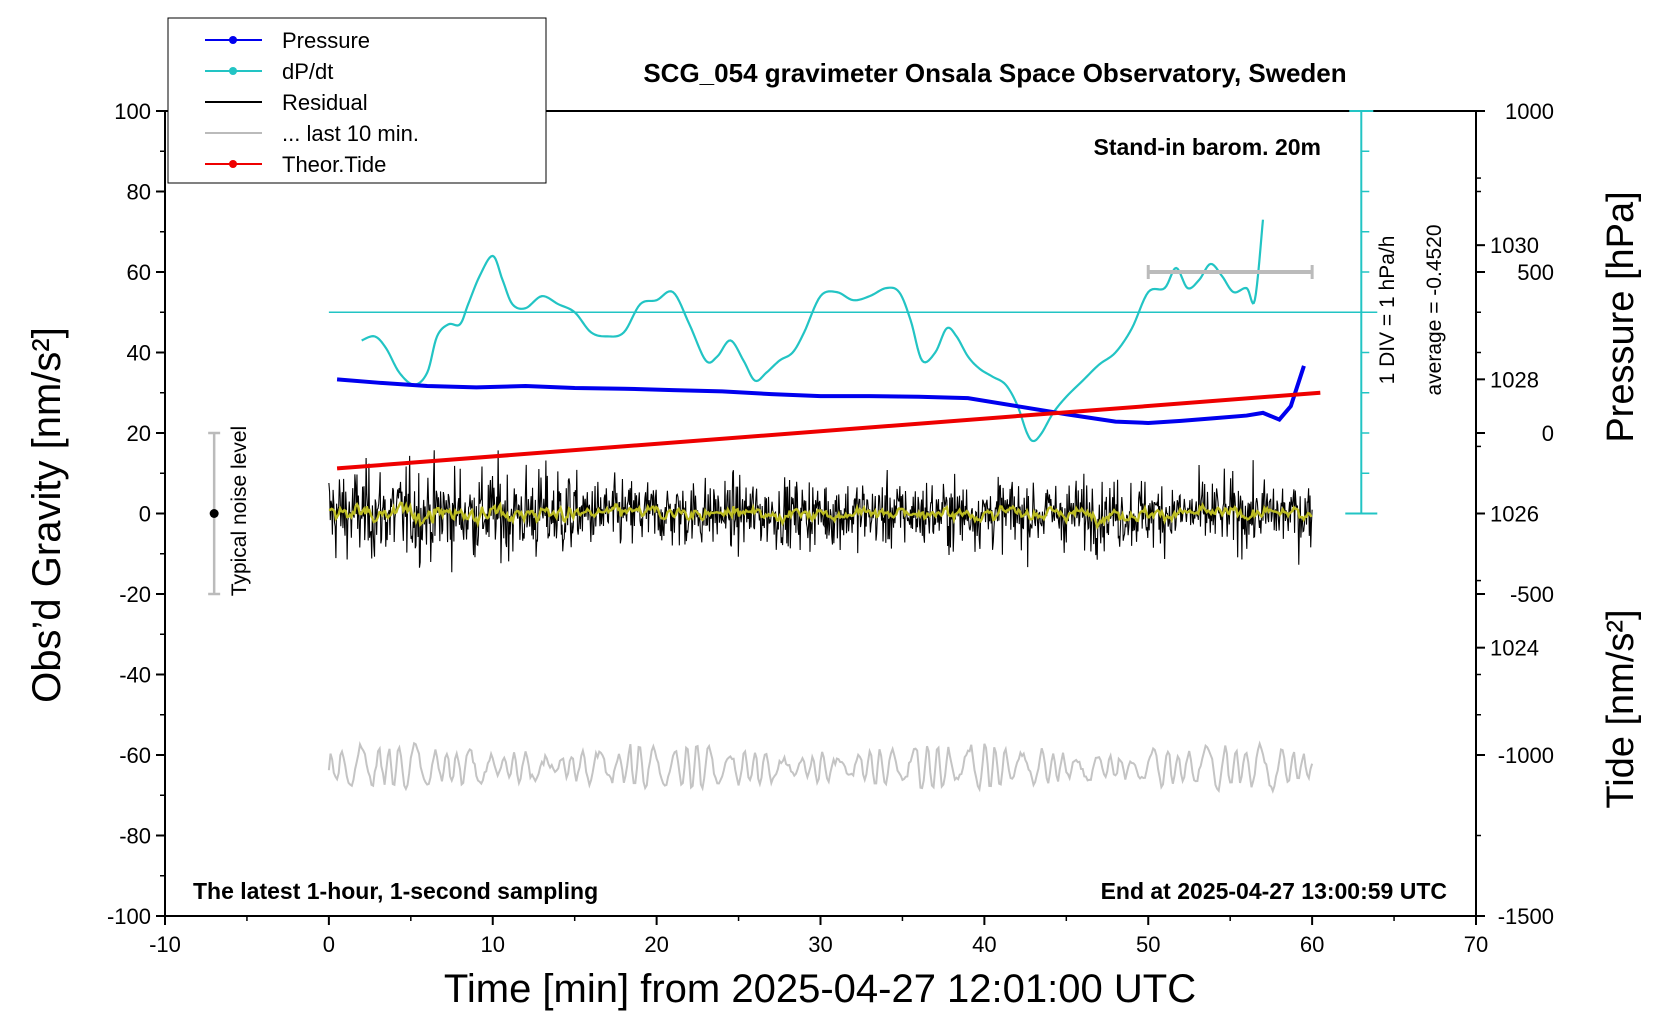  What do you see at coordinates (820, 989) in the screenshot?
I see `x-axis-title: Time [min] from 2025-04-27 12:01:00 UTC` at bounding box center [820, 989].